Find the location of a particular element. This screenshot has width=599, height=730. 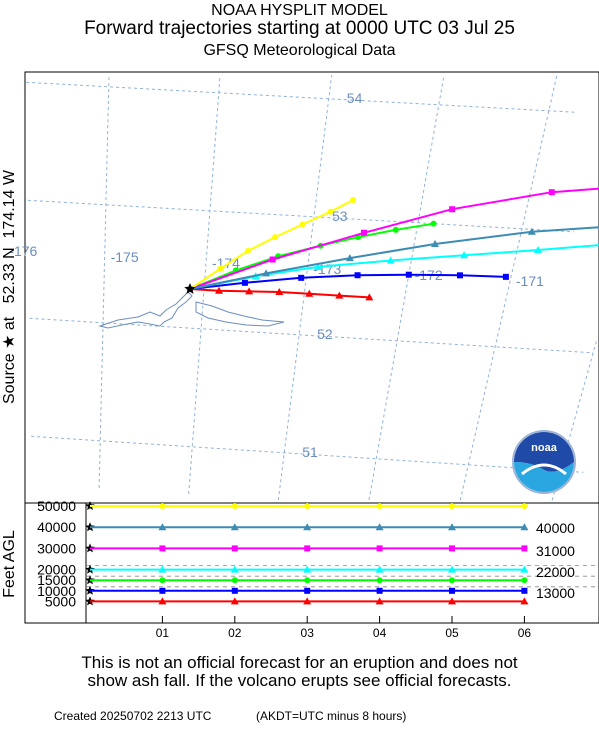

trajectory-lines is located at coordinates (394, 244).